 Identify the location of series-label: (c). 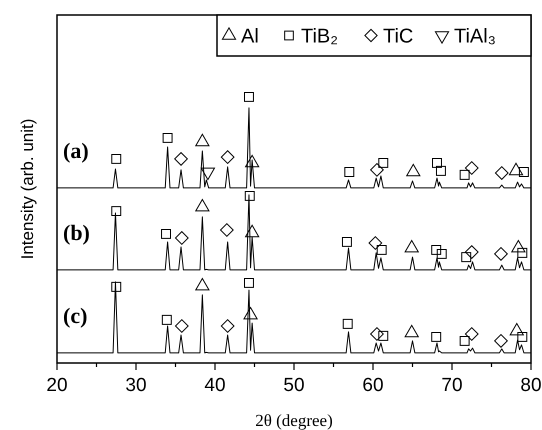
(75, 315).